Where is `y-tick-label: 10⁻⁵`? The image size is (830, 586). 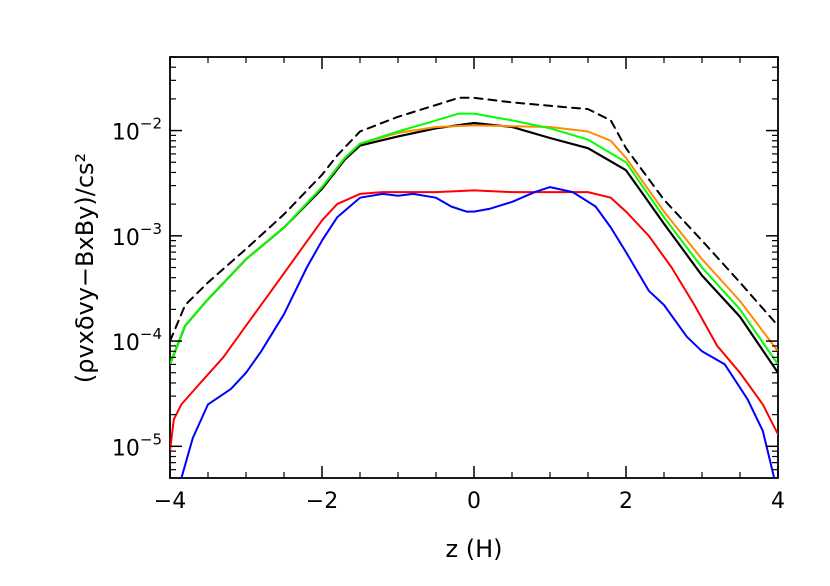 y-tick-label: 10⁻⁵ is located at coordinates (137, 445).